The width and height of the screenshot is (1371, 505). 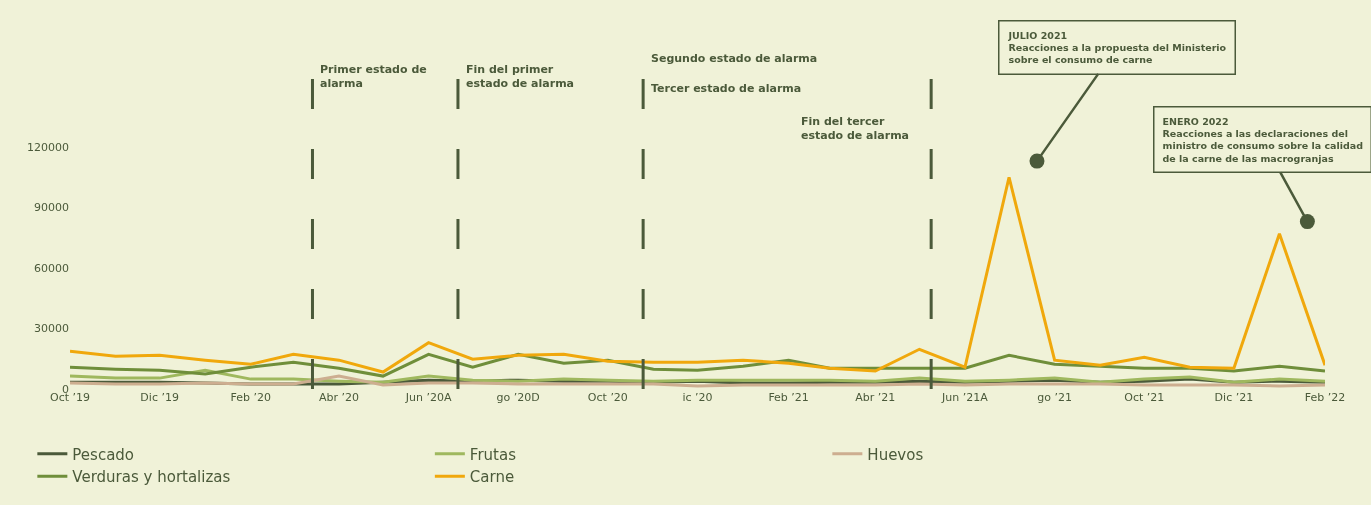 I want to click on x-tick-label: ic ’20, so click(x=697, y=397).